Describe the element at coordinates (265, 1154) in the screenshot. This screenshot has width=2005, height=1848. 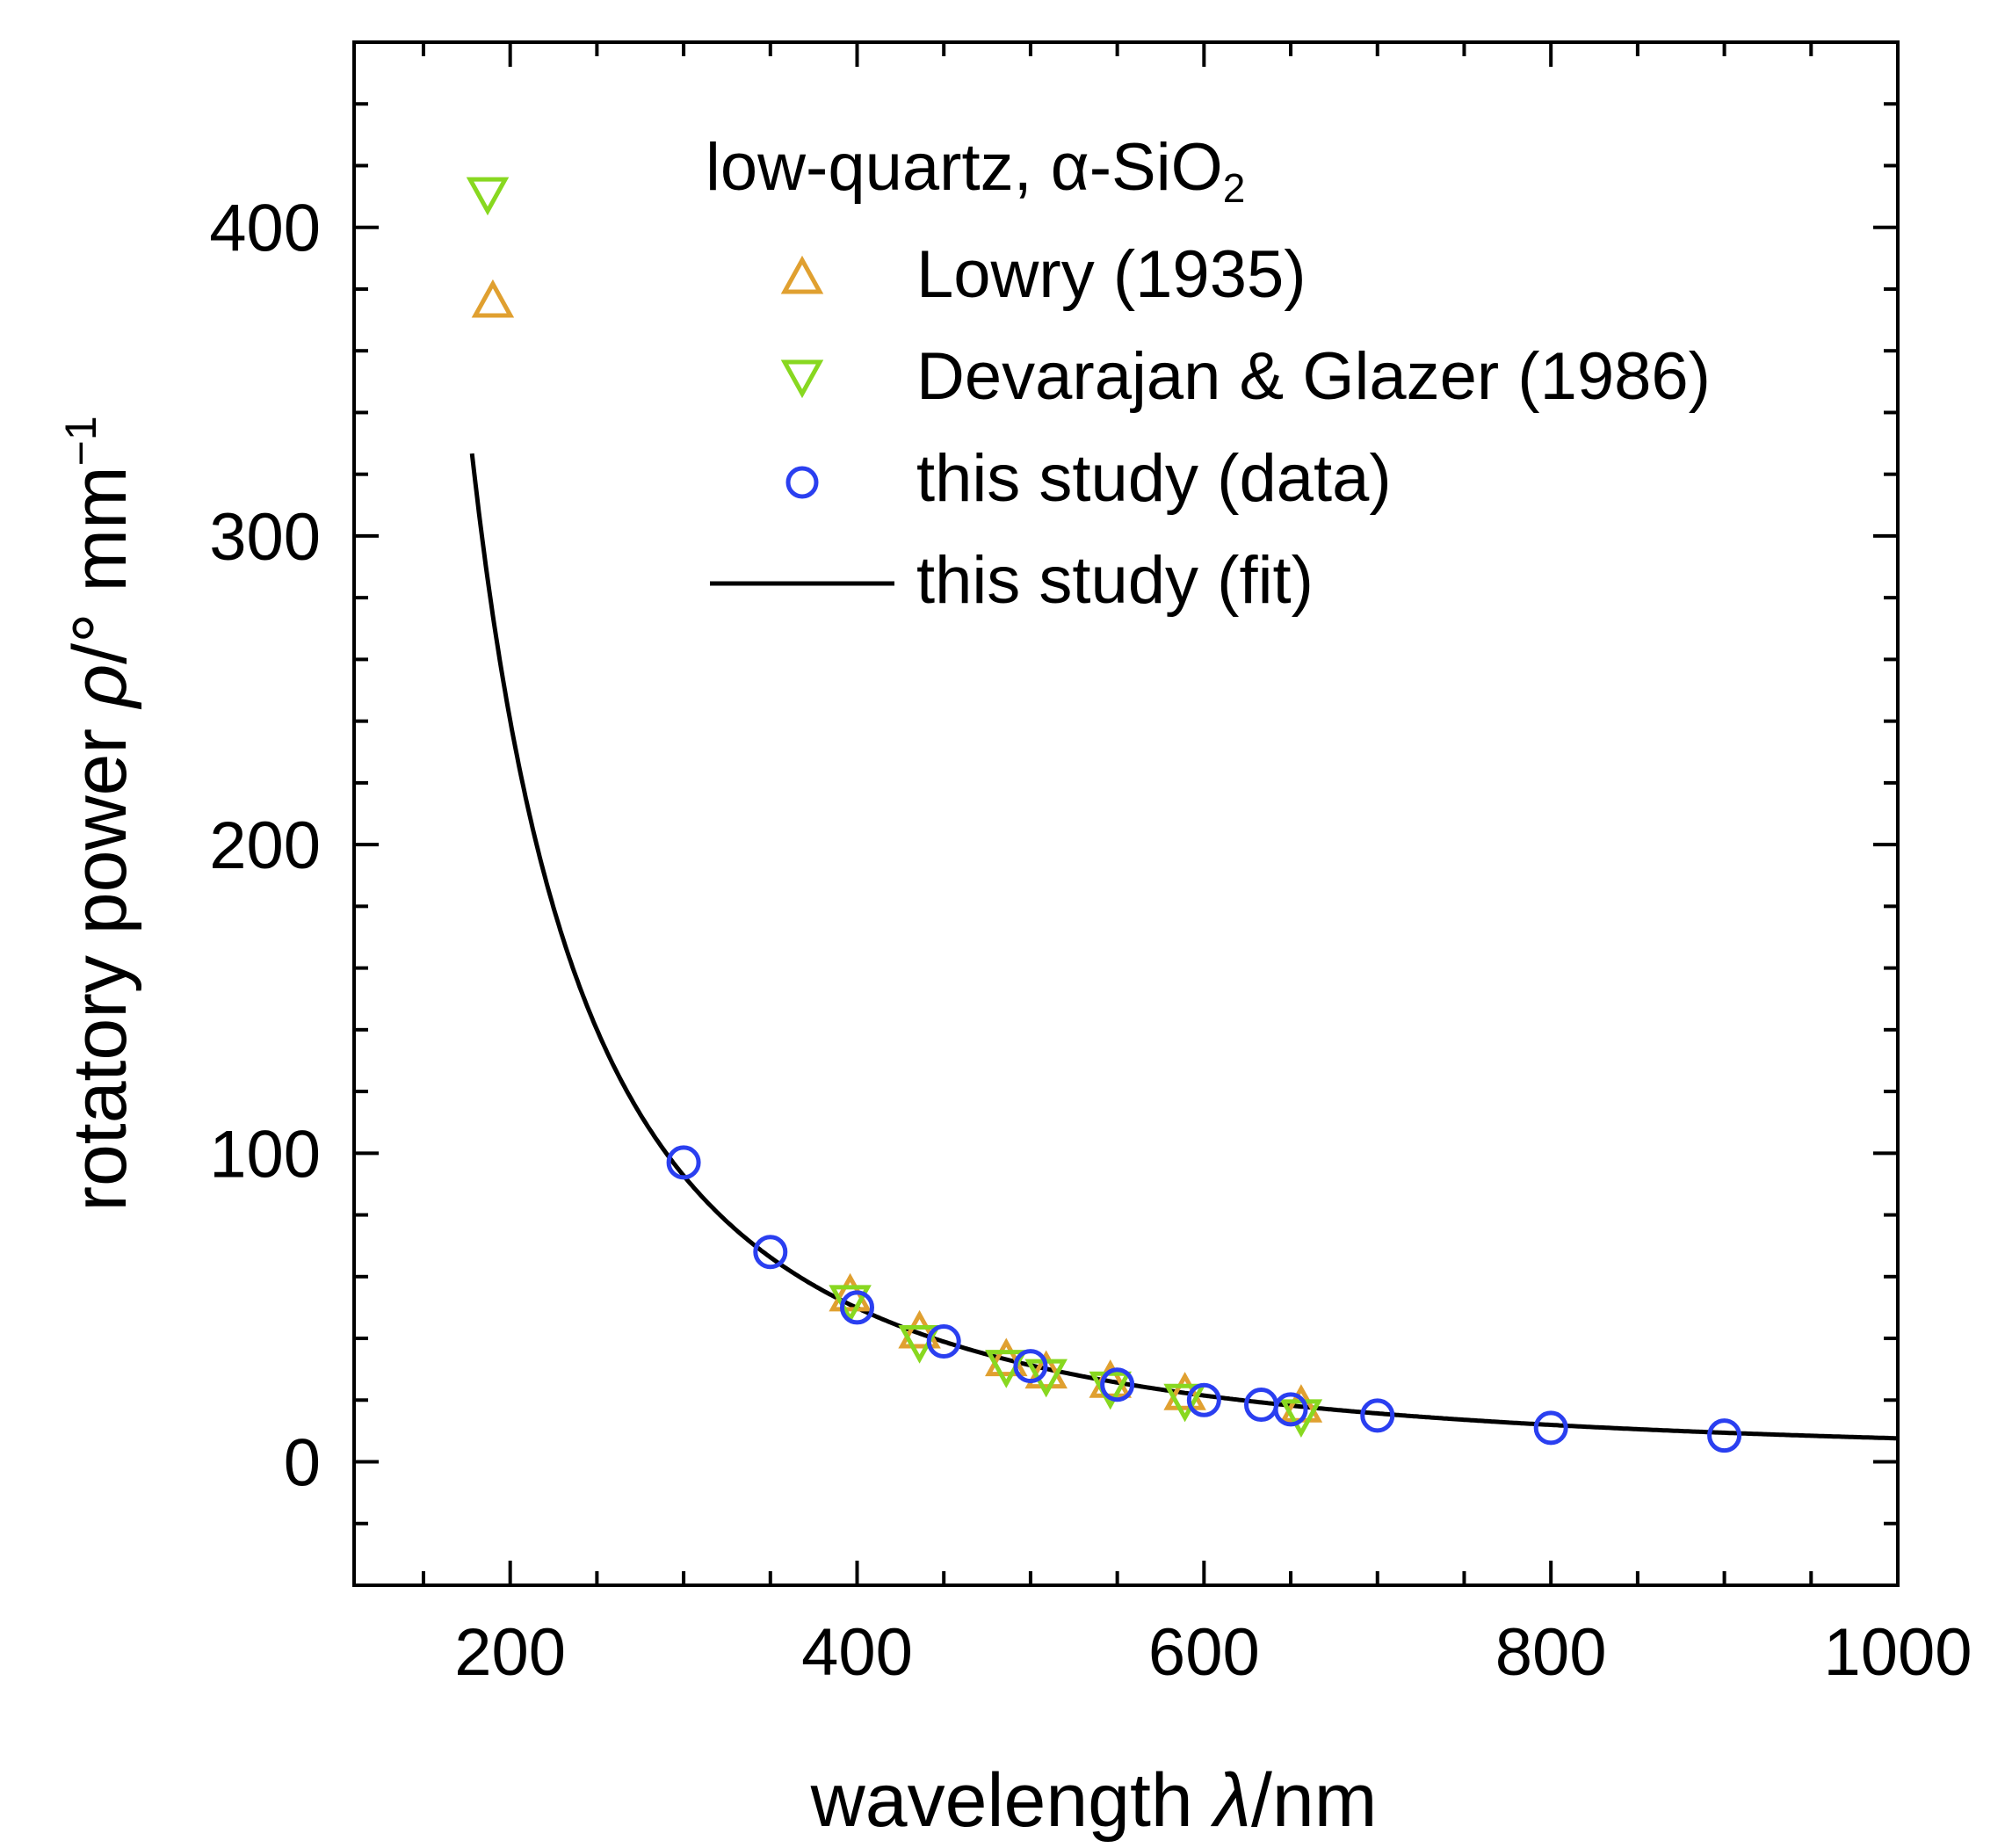
I see `y-tick-label: 100` at that location.